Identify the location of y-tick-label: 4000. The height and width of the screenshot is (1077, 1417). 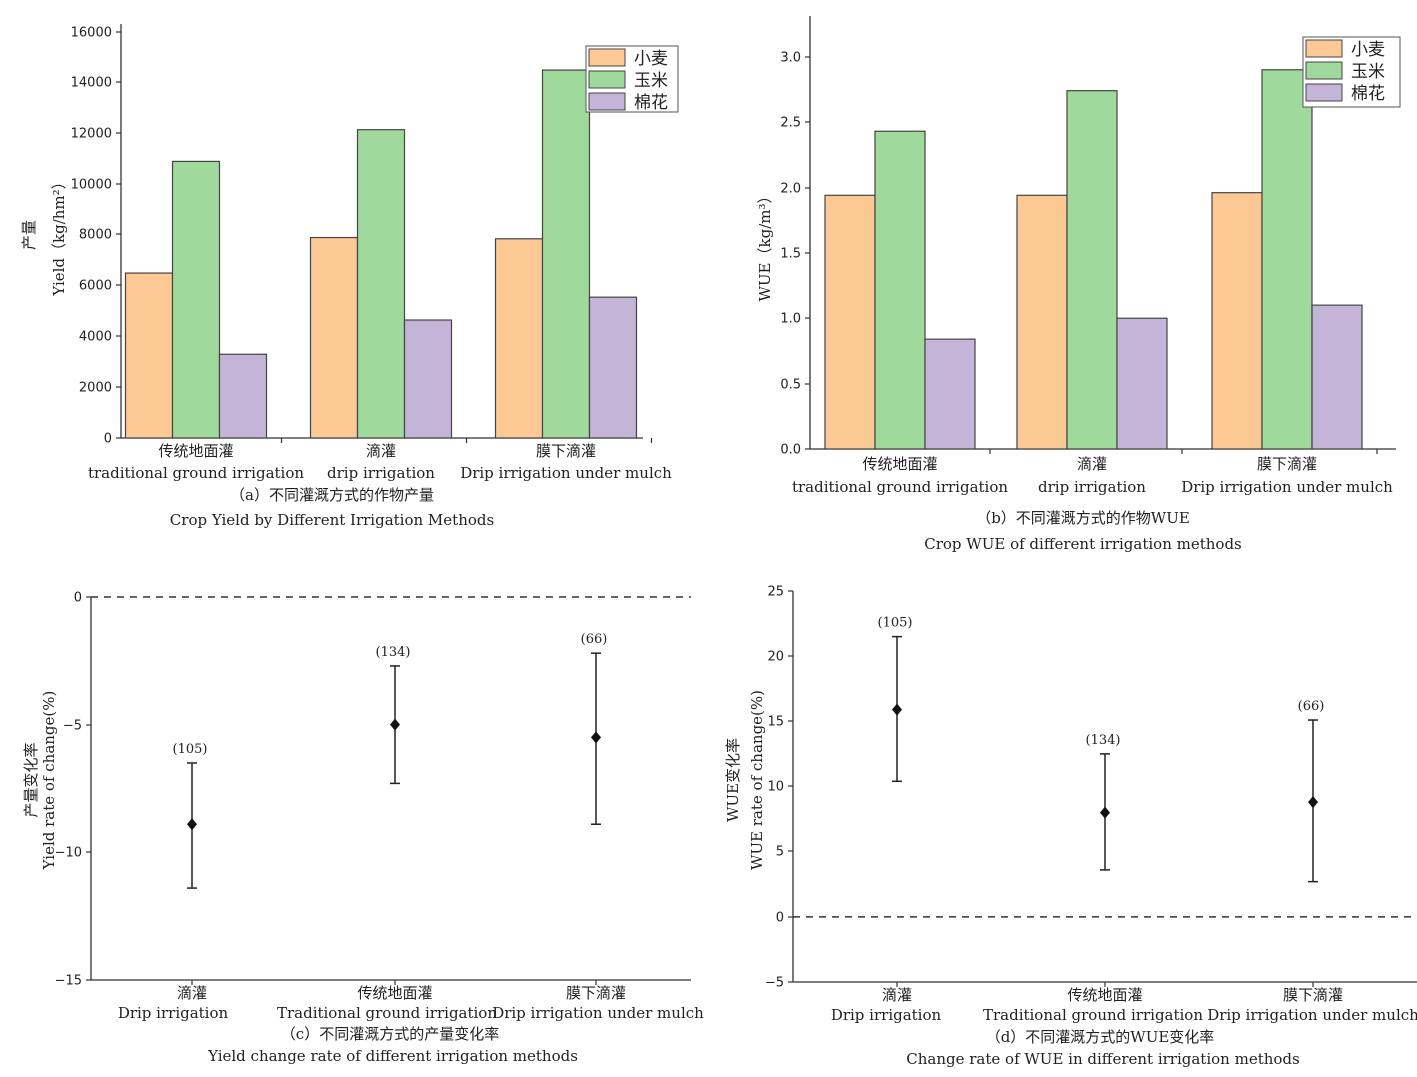
(95, 337).